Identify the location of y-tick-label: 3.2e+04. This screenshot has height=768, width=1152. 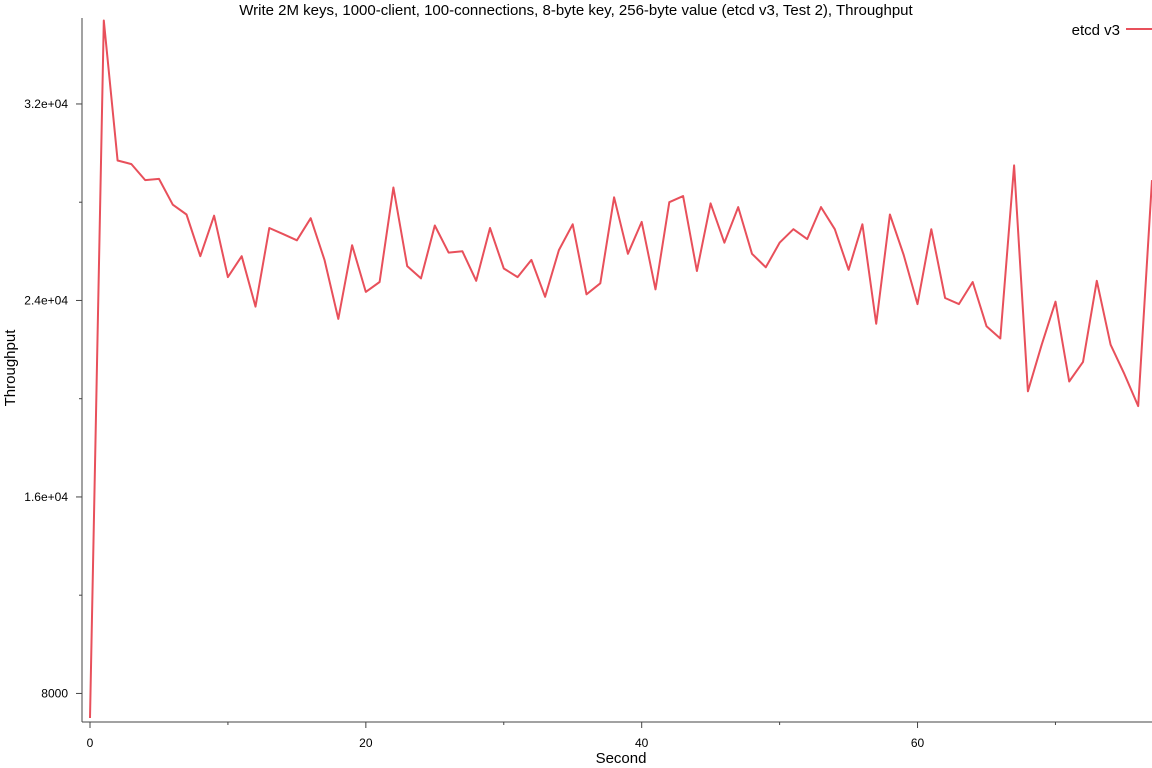
(46, 104).